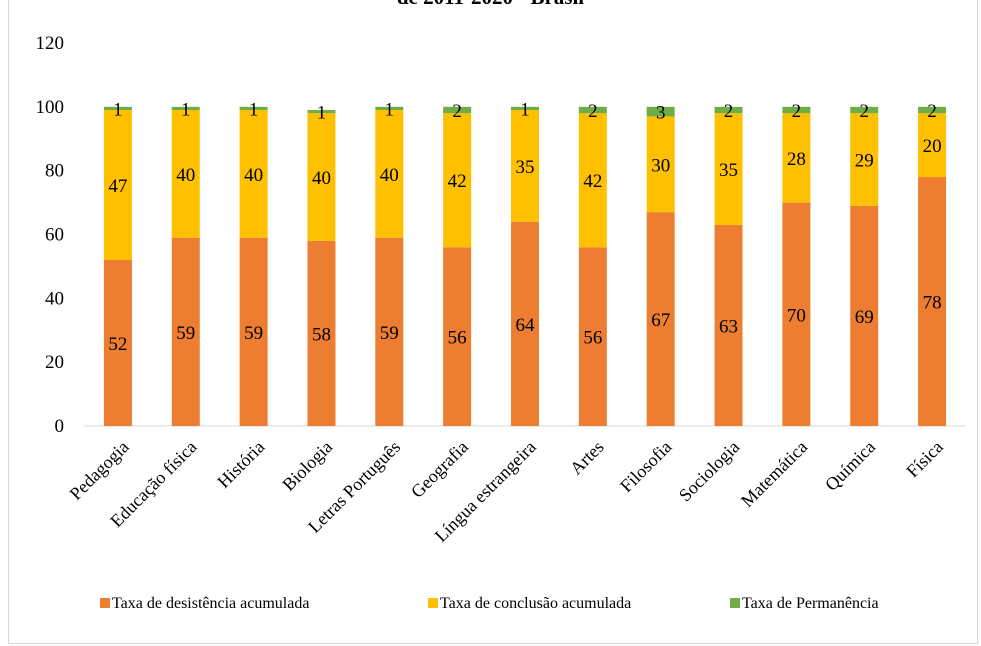 The height and width of the screenshot is (646, 981). I want to click on data-label: 58, so click(321, 334).